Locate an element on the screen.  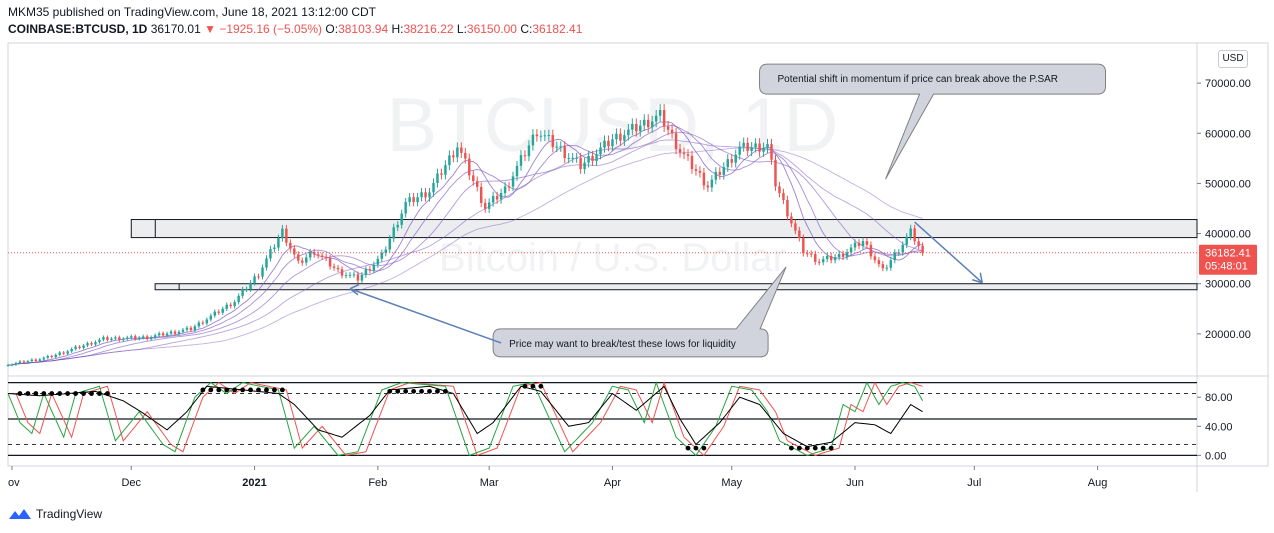
stoch-d-line is located at coordinates (465, 418).